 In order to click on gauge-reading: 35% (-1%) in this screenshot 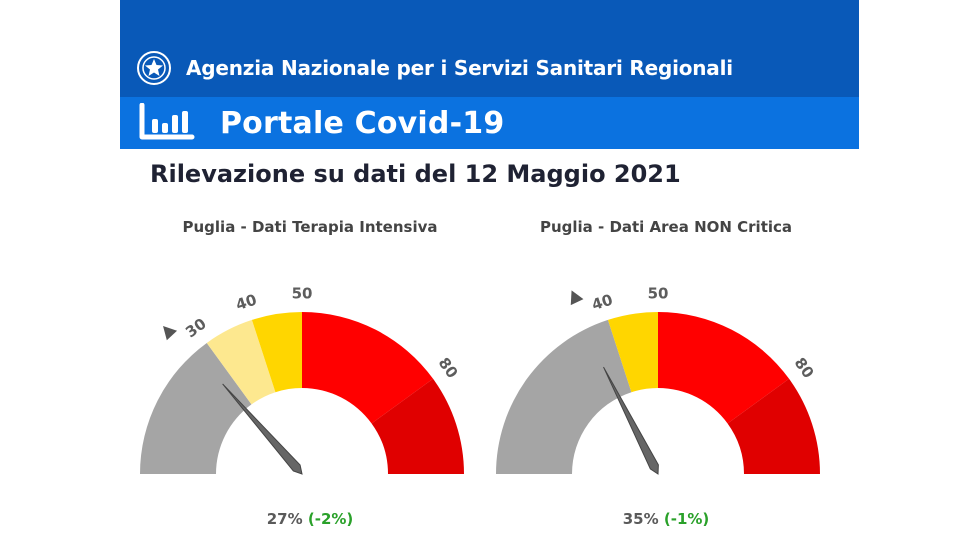, I will do `click(666, 519)`.